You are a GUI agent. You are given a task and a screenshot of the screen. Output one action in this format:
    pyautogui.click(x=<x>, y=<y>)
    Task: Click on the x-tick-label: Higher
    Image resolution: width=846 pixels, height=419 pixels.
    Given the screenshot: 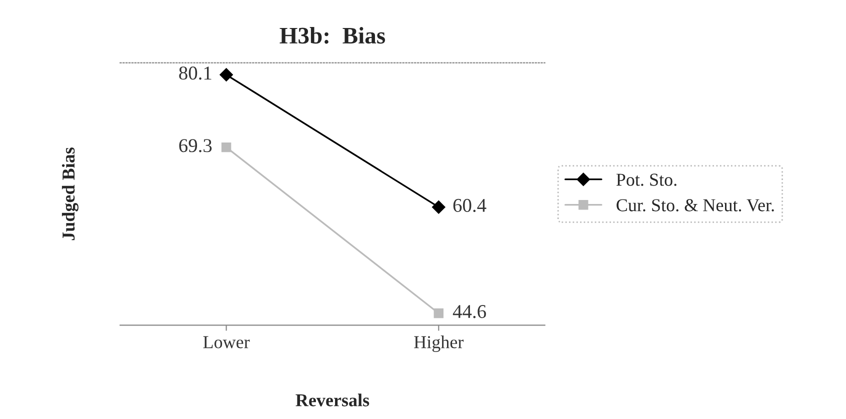 What is the action you would take?
    pyautogui.click(x=439, y=344)
    